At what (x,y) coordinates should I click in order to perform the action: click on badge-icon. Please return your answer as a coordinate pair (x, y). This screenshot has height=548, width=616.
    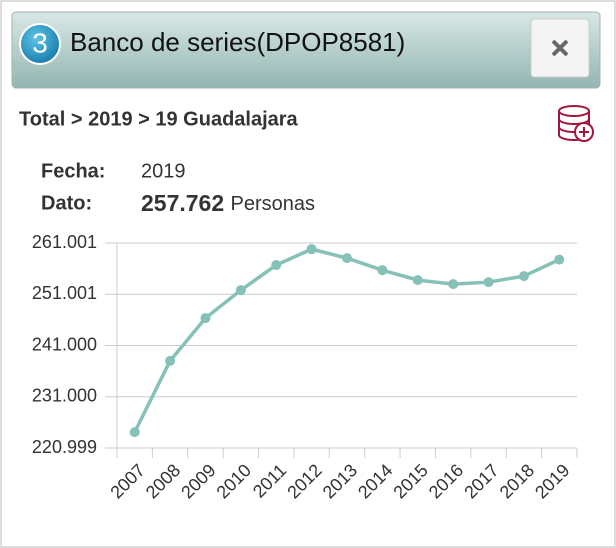
    Looking at the image, I should click on (40, 44).